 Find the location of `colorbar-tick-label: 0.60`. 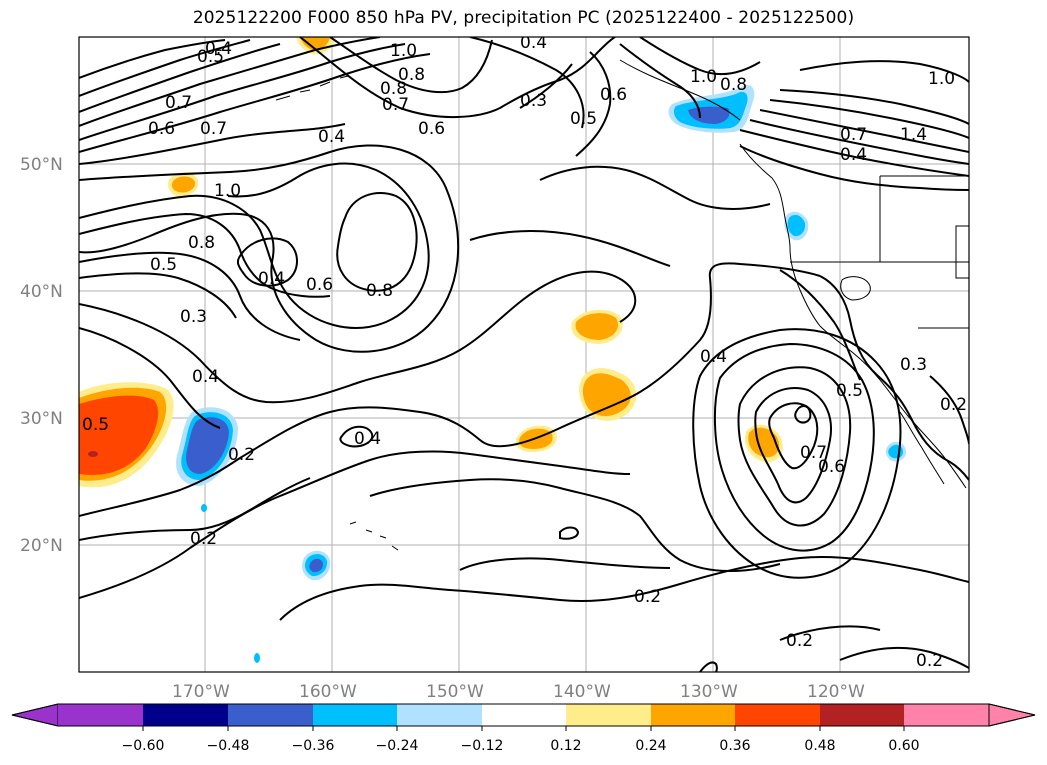

colorbar-tick-label: 0.60 is located at coordinates (903, 746).